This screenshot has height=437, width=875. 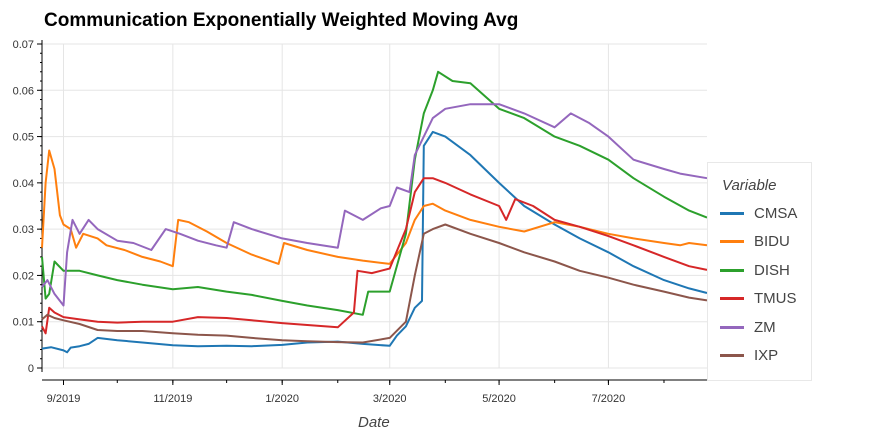 I want to click on x-tick-label: 11/2019, so click(x=172, y=399).